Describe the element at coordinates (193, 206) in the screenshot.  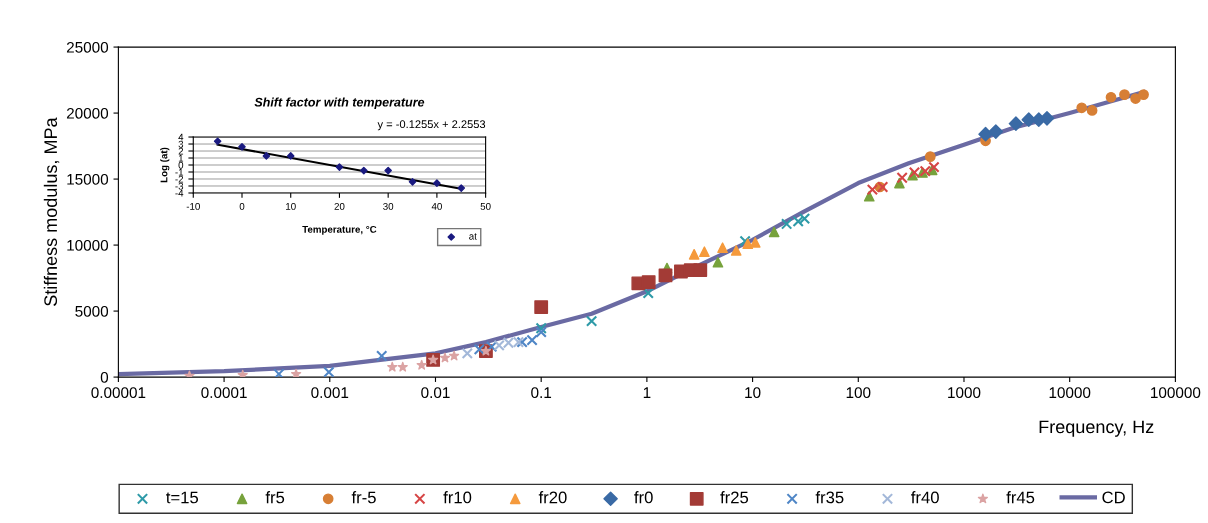
I see `x-tick-label: -10` at that location.